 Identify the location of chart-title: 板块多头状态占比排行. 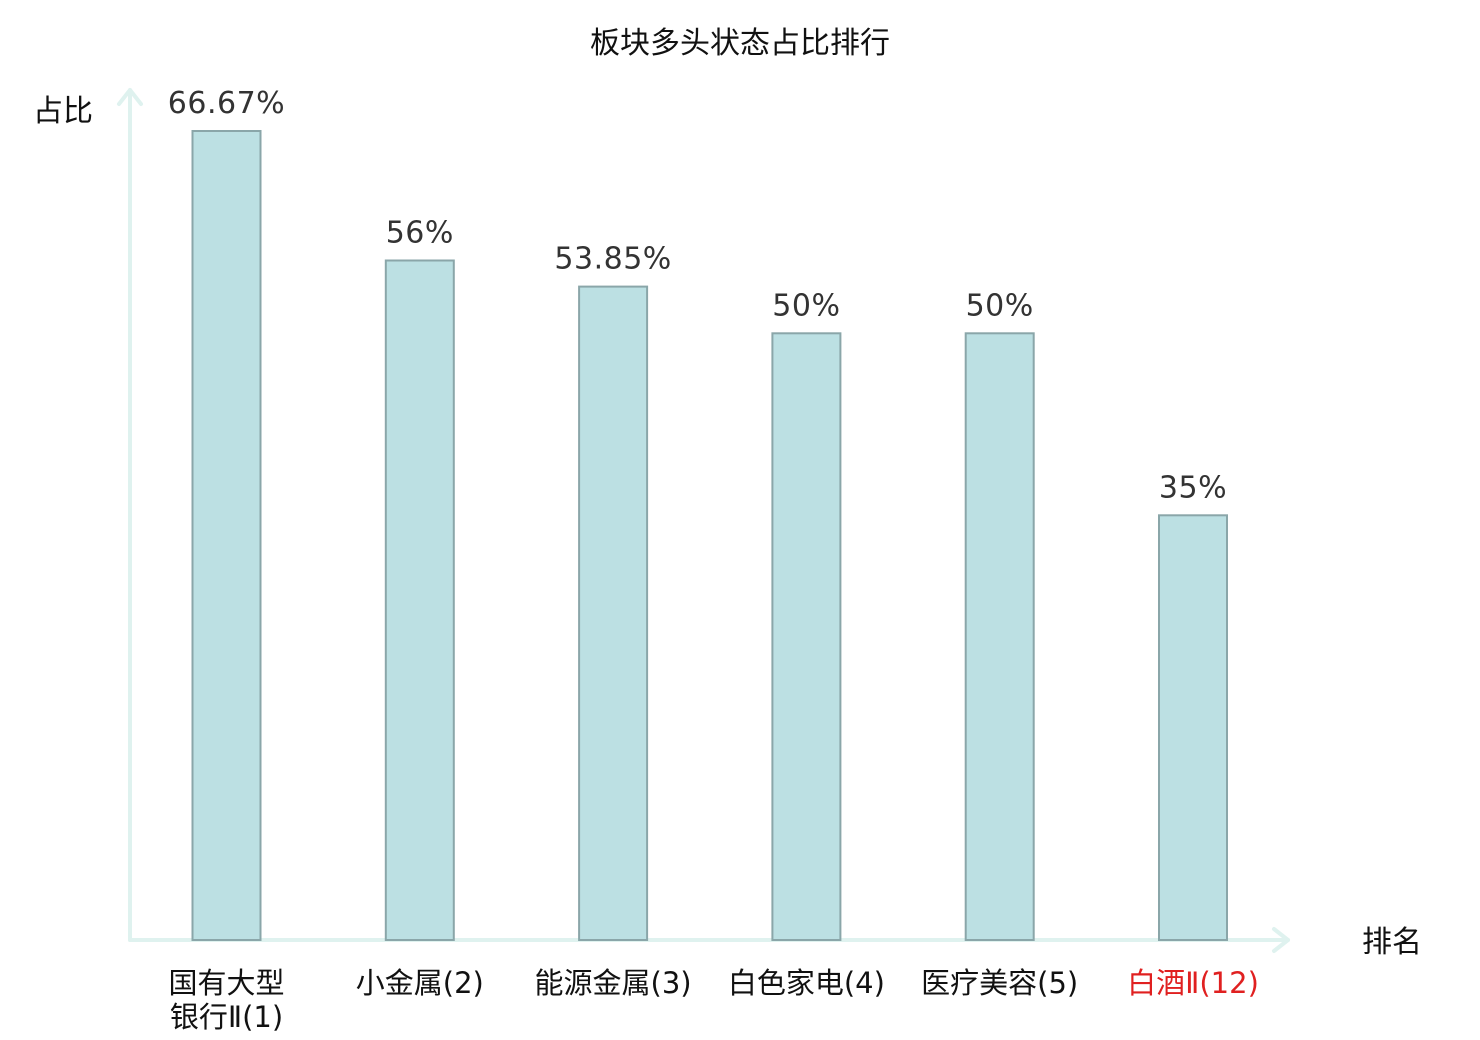
(740, 43).